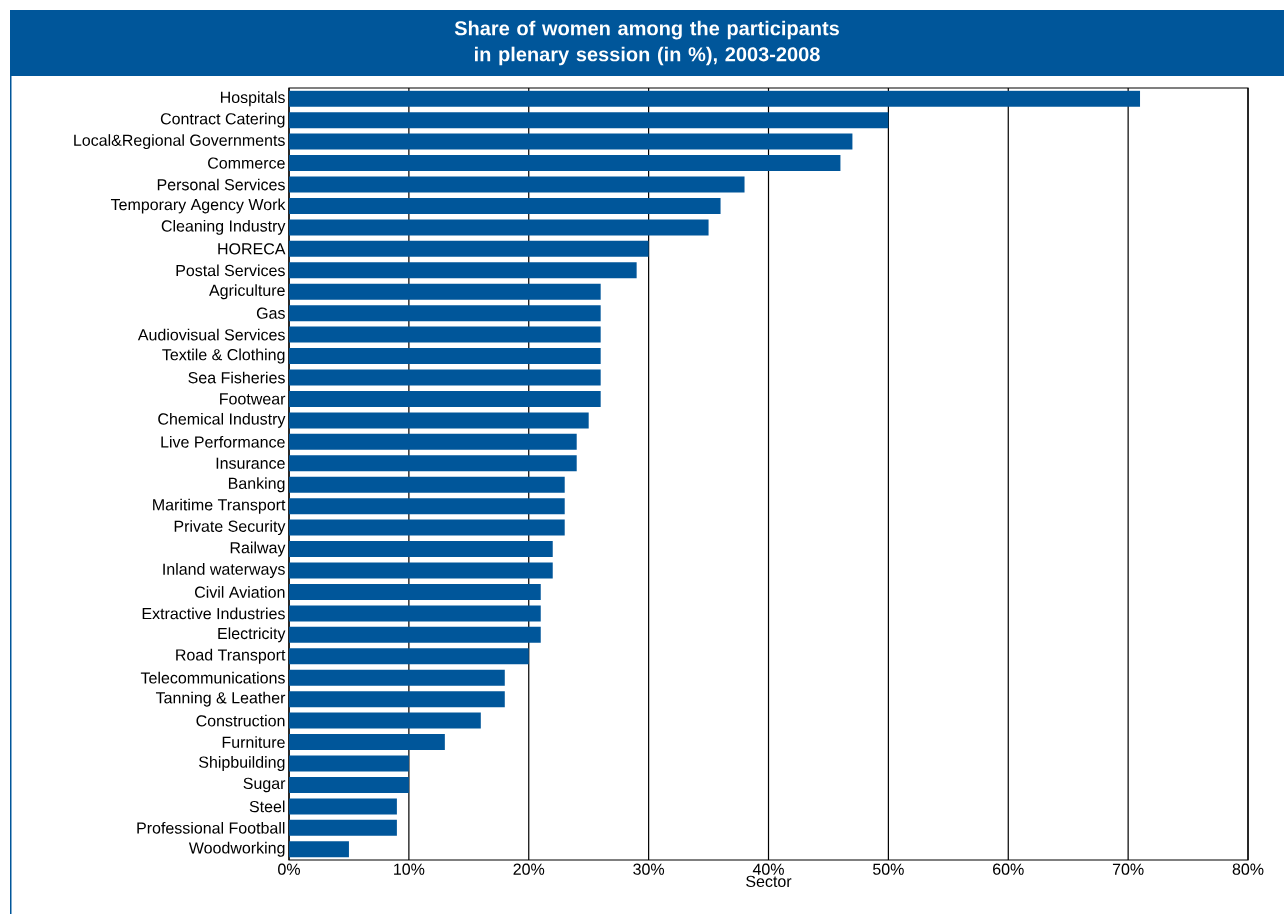  Describe the element at coordinates (213, 613) in the screenshot. I see `y-tick-label: Extractive Industries` at that location.